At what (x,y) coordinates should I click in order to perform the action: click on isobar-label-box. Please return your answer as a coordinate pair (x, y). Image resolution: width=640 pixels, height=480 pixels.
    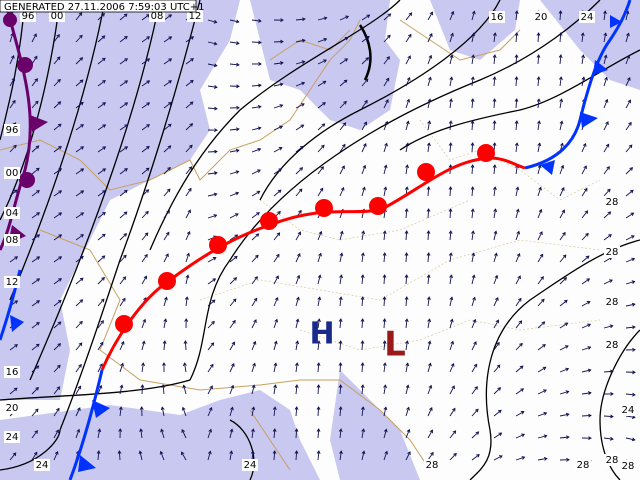
    Looking at the image, I should click on (12, 130).